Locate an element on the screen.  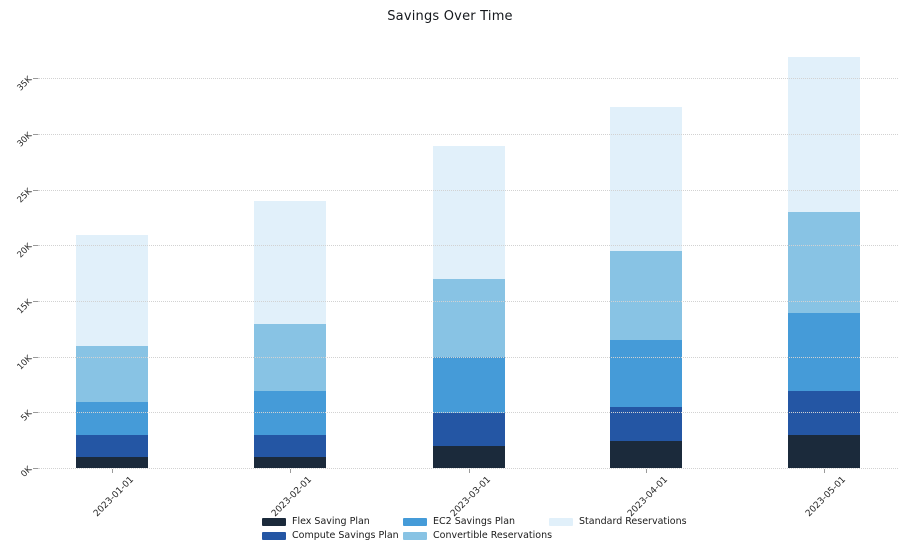
legend-label: Flex Saving Plan is located at coordinates (331, 521).